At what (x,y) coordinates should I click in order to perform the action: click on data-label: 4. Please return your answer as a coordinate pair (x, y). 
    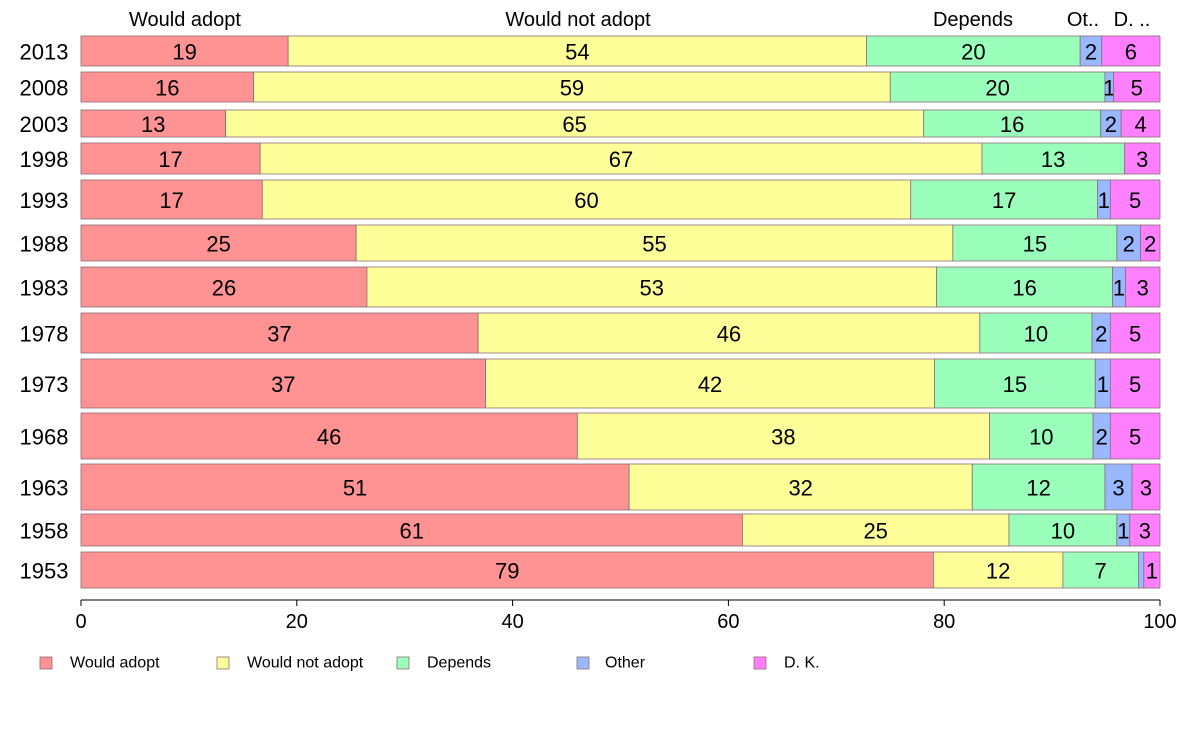
    Looking at the image, I should click on (1140, 124).